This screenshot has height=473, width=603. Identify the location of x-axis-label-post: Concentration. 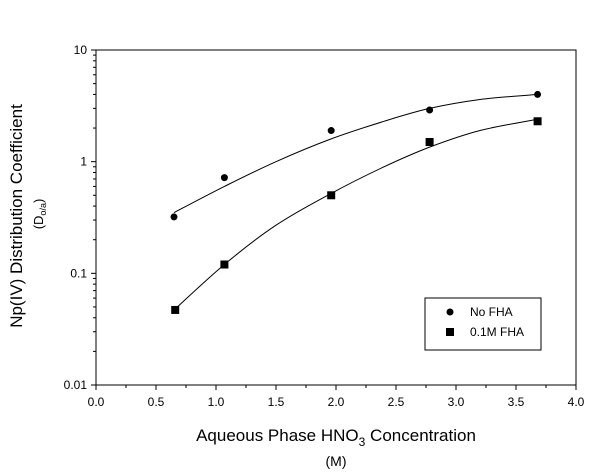
(420, 435).